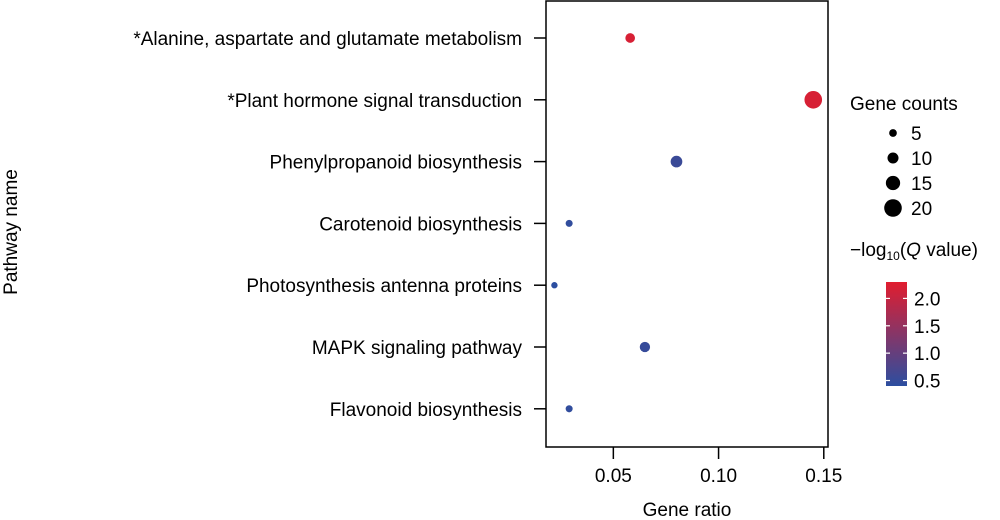  Describe the element at coordinates (11, 232) in the screenshot. I see `y-axis-title: Pathway name` at that location.